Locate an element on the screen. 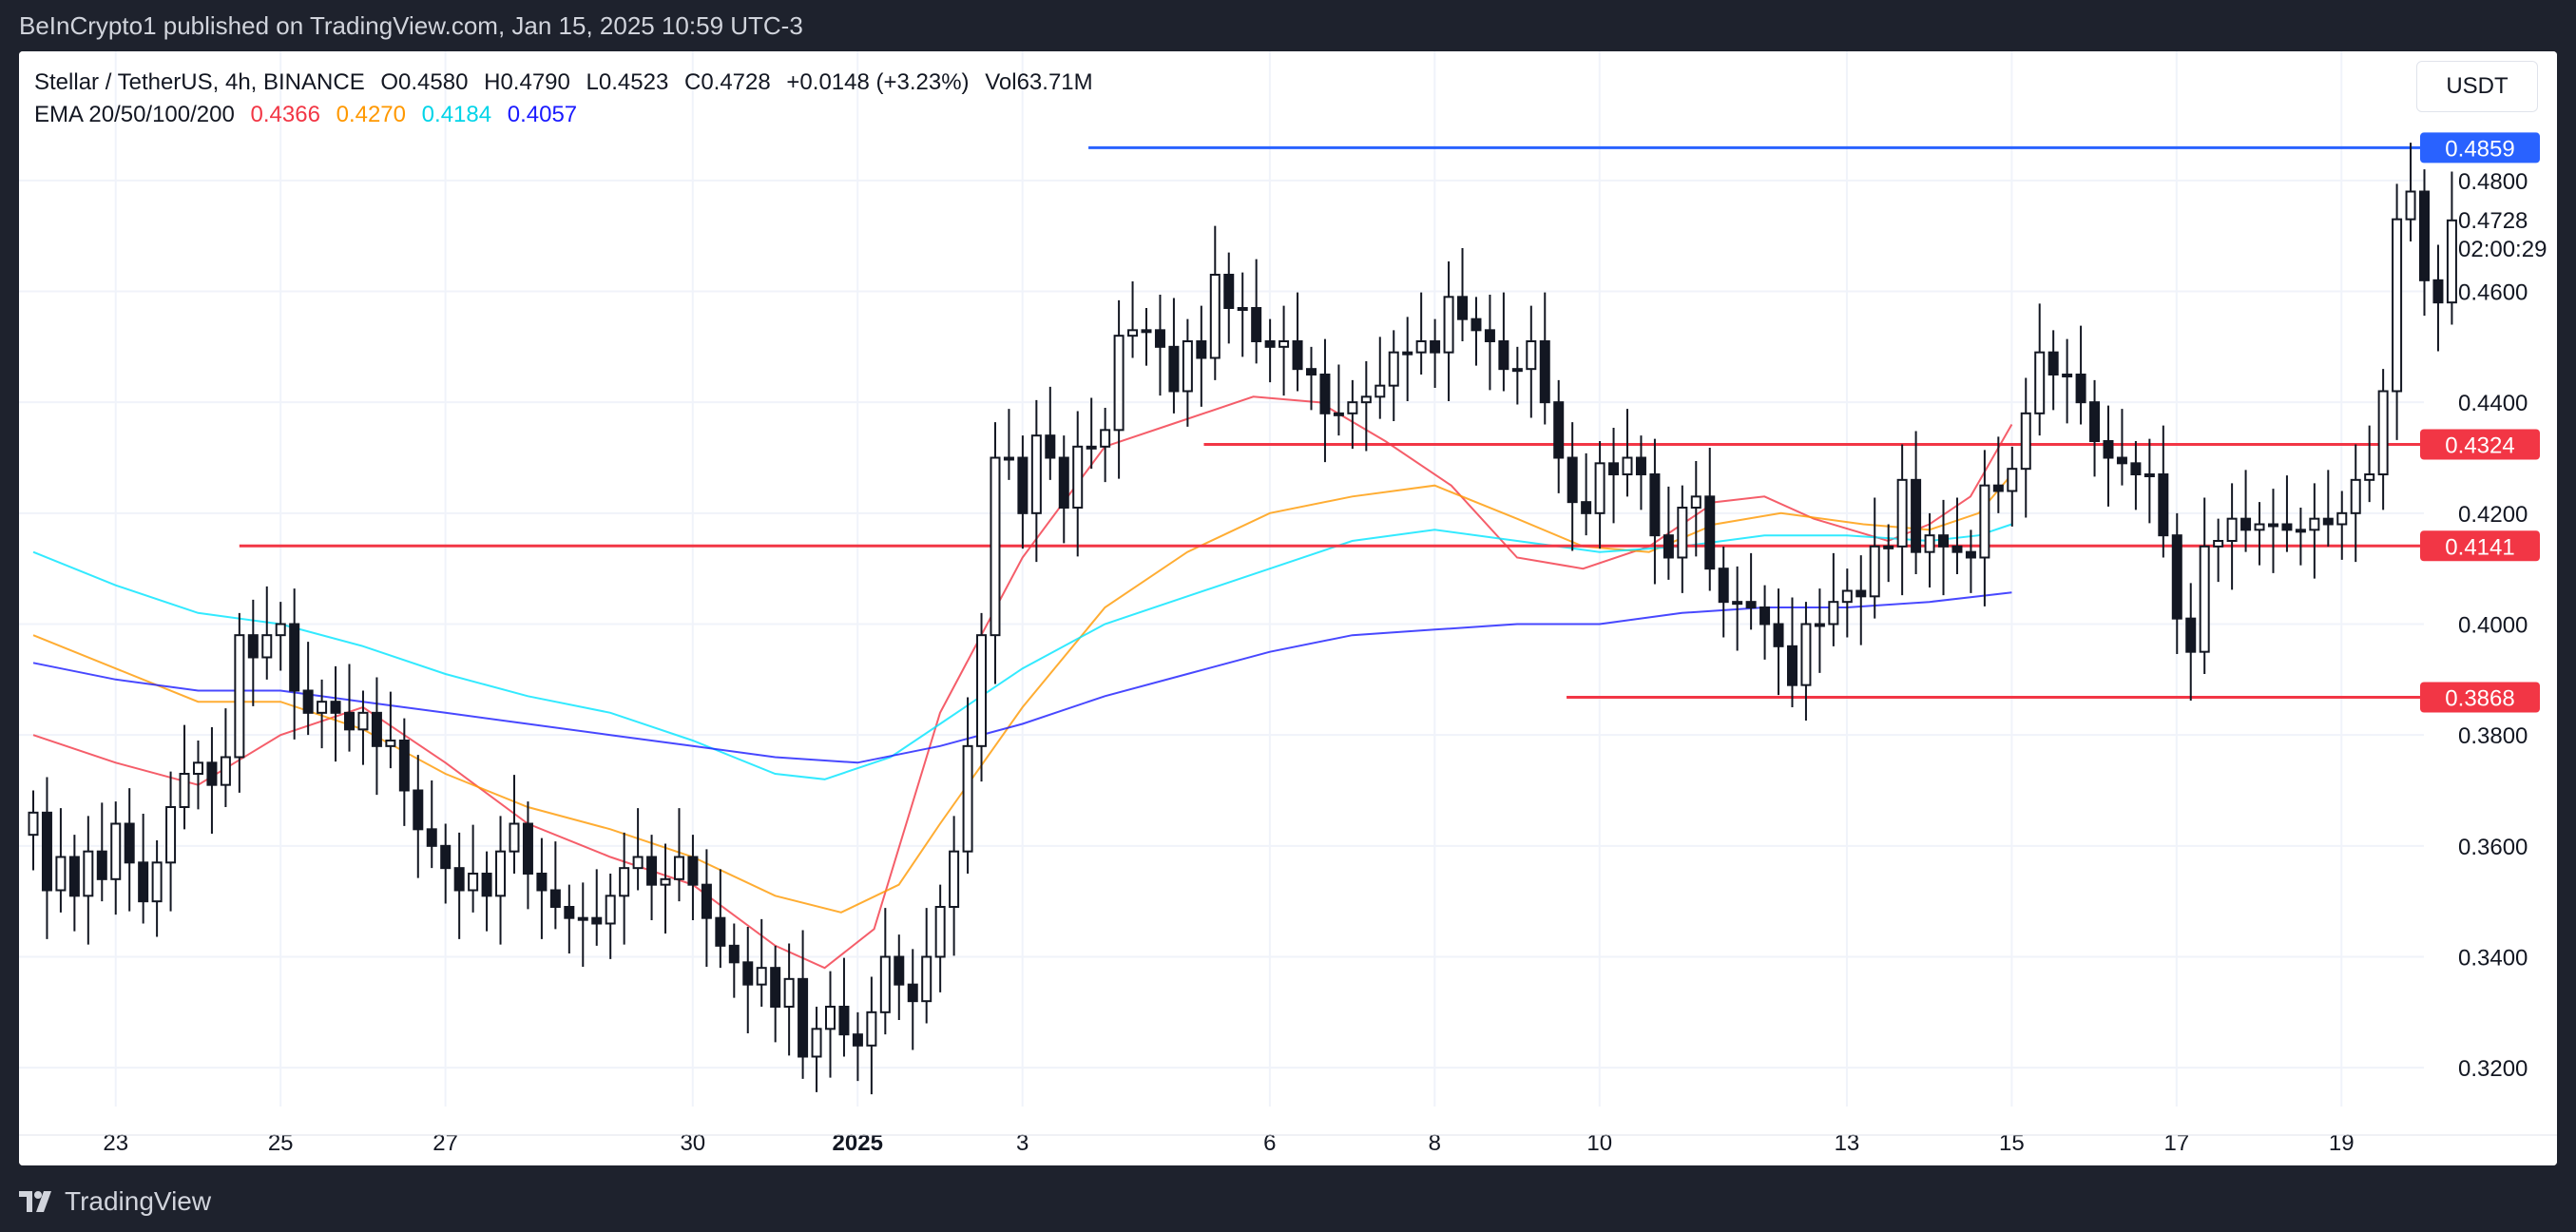  y-tick-label: 0.3400 is located at coordinates (2493, 959).